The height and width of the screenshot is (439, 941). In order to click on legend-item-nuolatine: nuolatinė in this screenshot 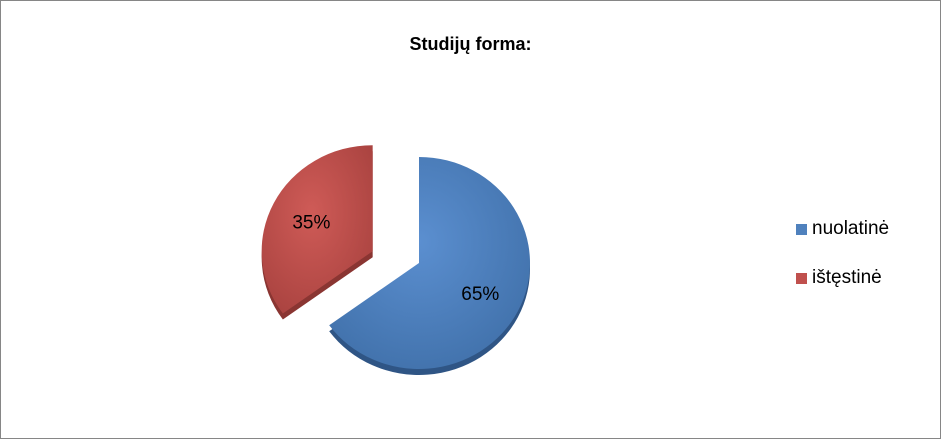, I will do `click(842, 229)`.